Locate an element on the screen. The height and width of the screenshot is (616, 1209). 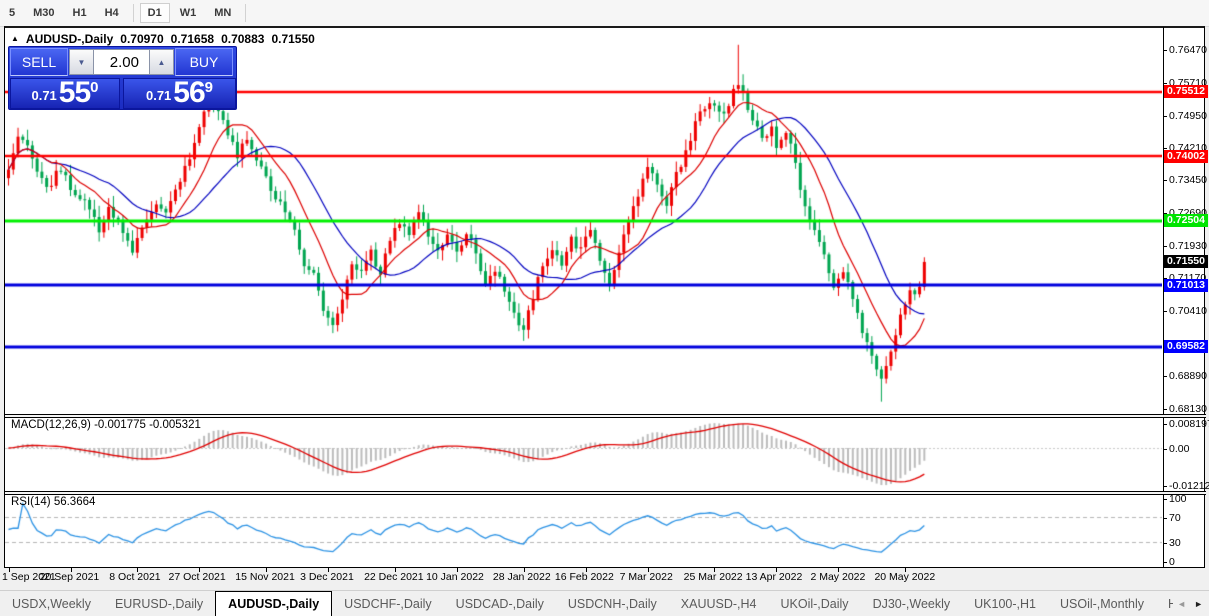
price-axis-label: 0.70410 is located at coordinates (1188, 310).